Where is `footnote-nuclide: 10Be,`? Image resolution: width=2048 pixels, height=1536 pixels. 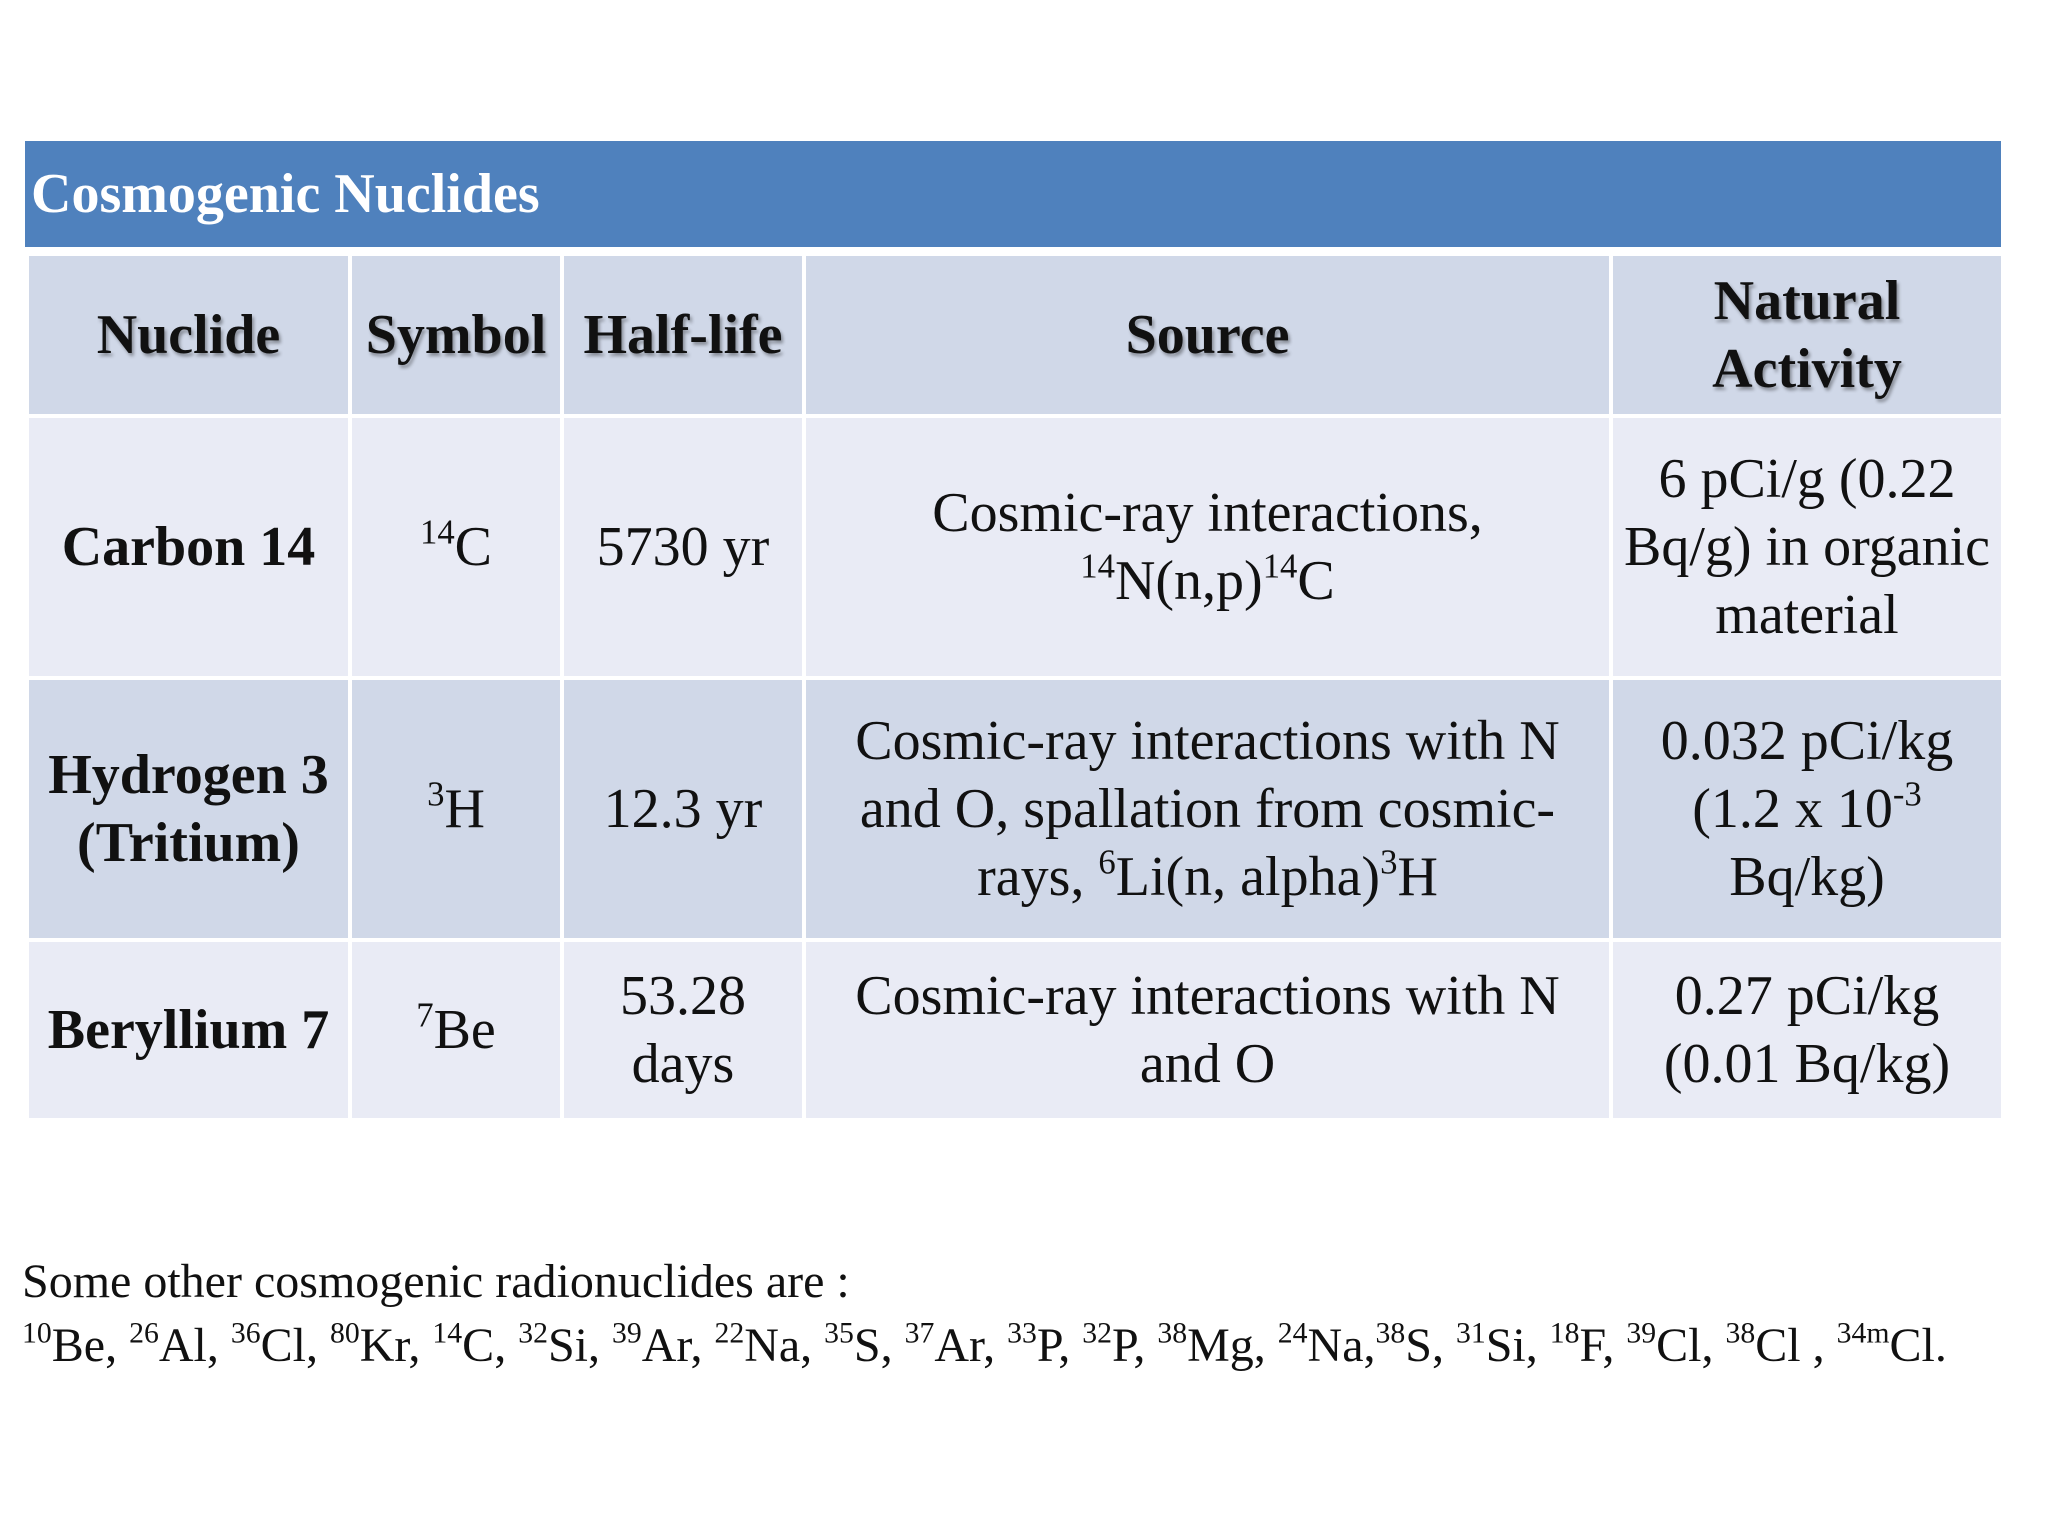 footnote-nuclide: 10Be, is located at coordinates (76, 1344).